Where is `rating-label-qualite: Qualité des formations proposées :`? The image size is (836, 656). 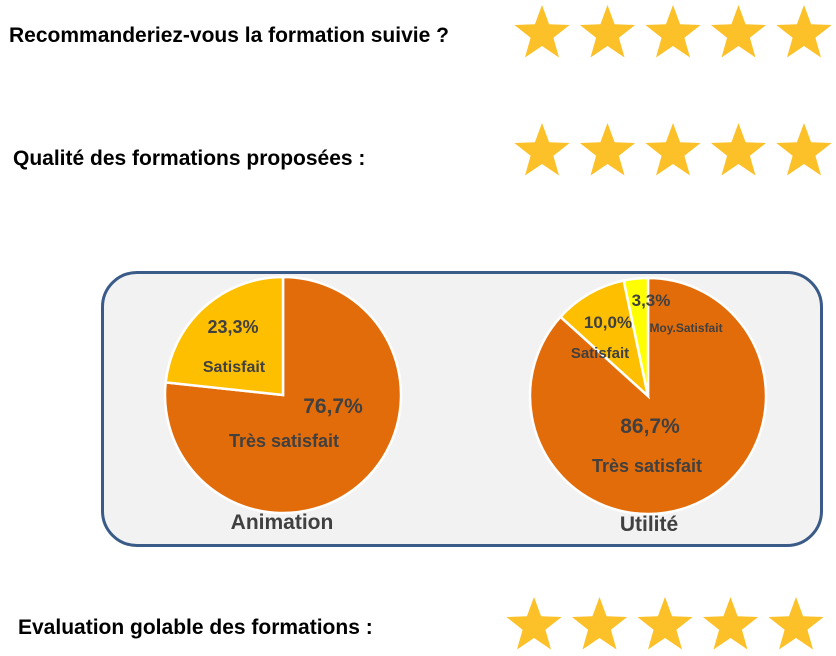
rating-label-qualite: Qualité des formations proposées : is located at coordinates (189, 158).